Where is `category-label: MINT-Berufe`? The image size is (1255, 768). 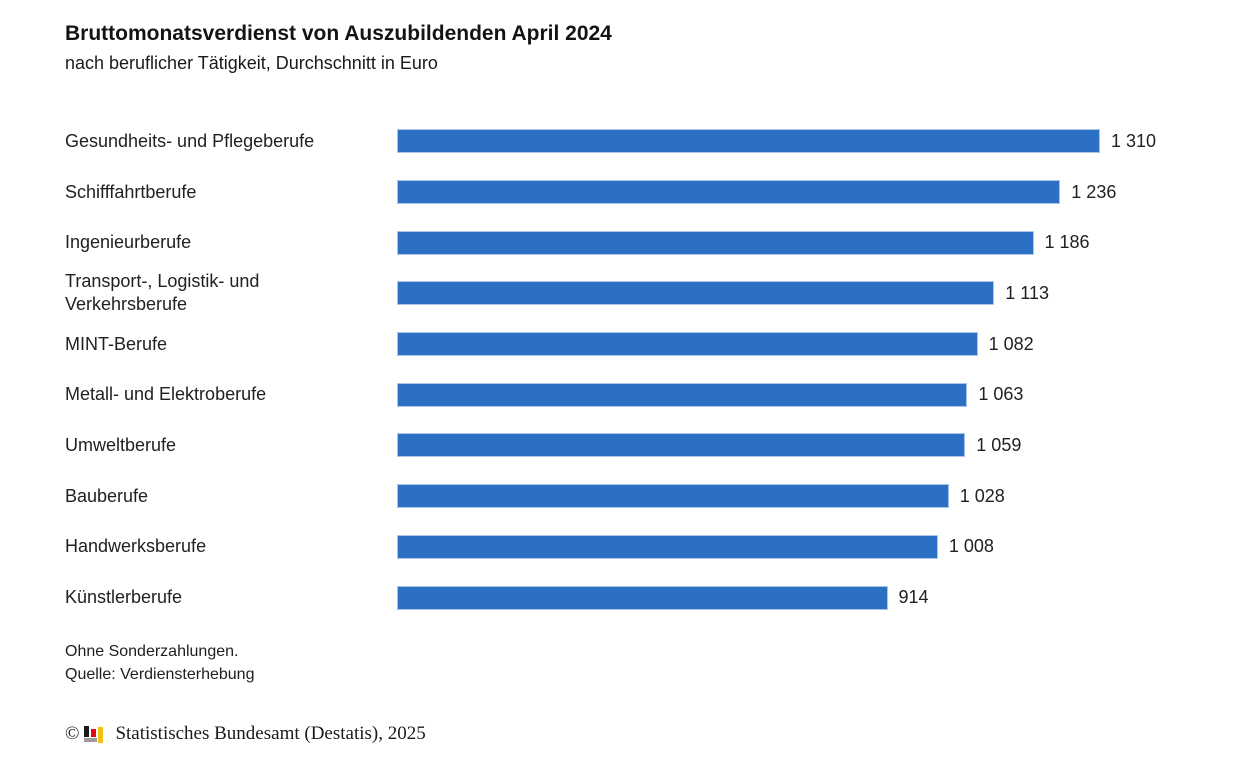 category-label: MINT-Berufe is located at coordinates (116, 343).